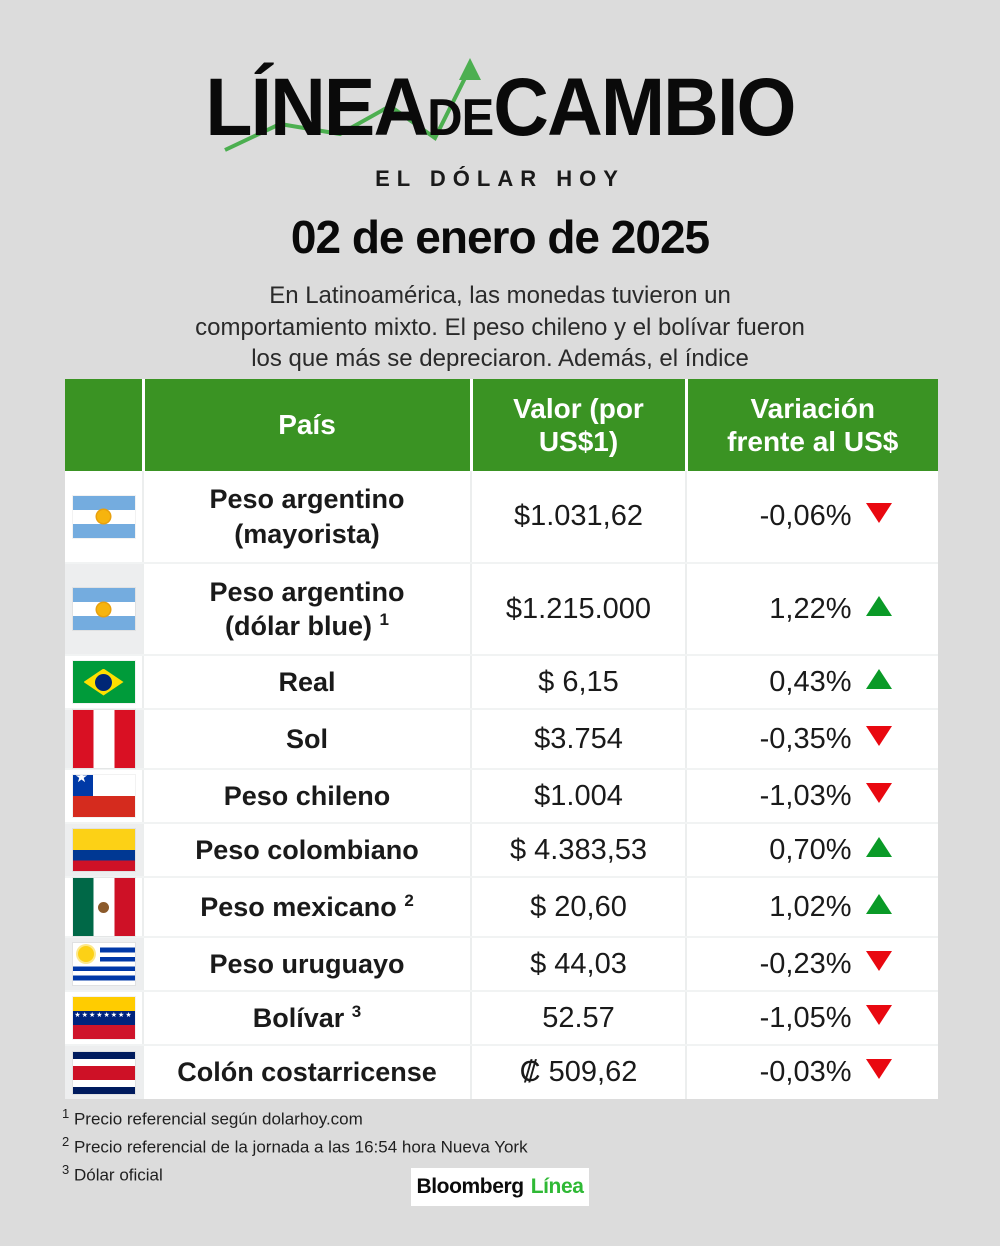 The height and width of the screenshot is (1246, 1000). Describe the element at coordinates (105, 425) in the screenshot. I see `column-header-flag` at that location.